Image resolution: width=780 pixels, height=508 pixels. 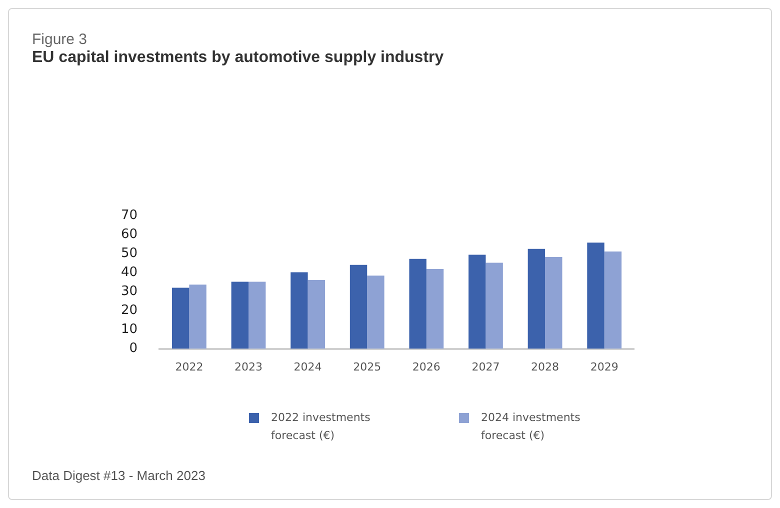 I want to click on text: Data Digest #13 - March 2023, so click(x=119, y=475).